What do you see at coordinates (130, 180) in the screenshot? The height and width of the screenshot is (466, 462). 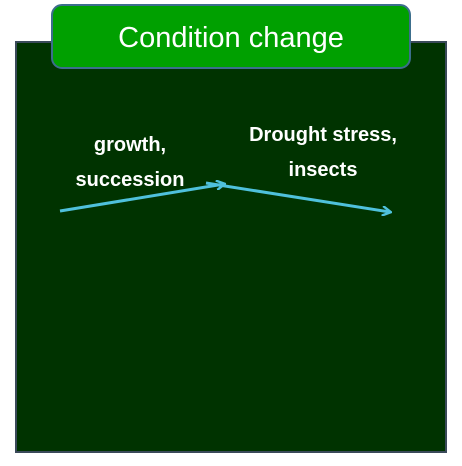 I see `label-line: succession` at bounding box center [130, 180].